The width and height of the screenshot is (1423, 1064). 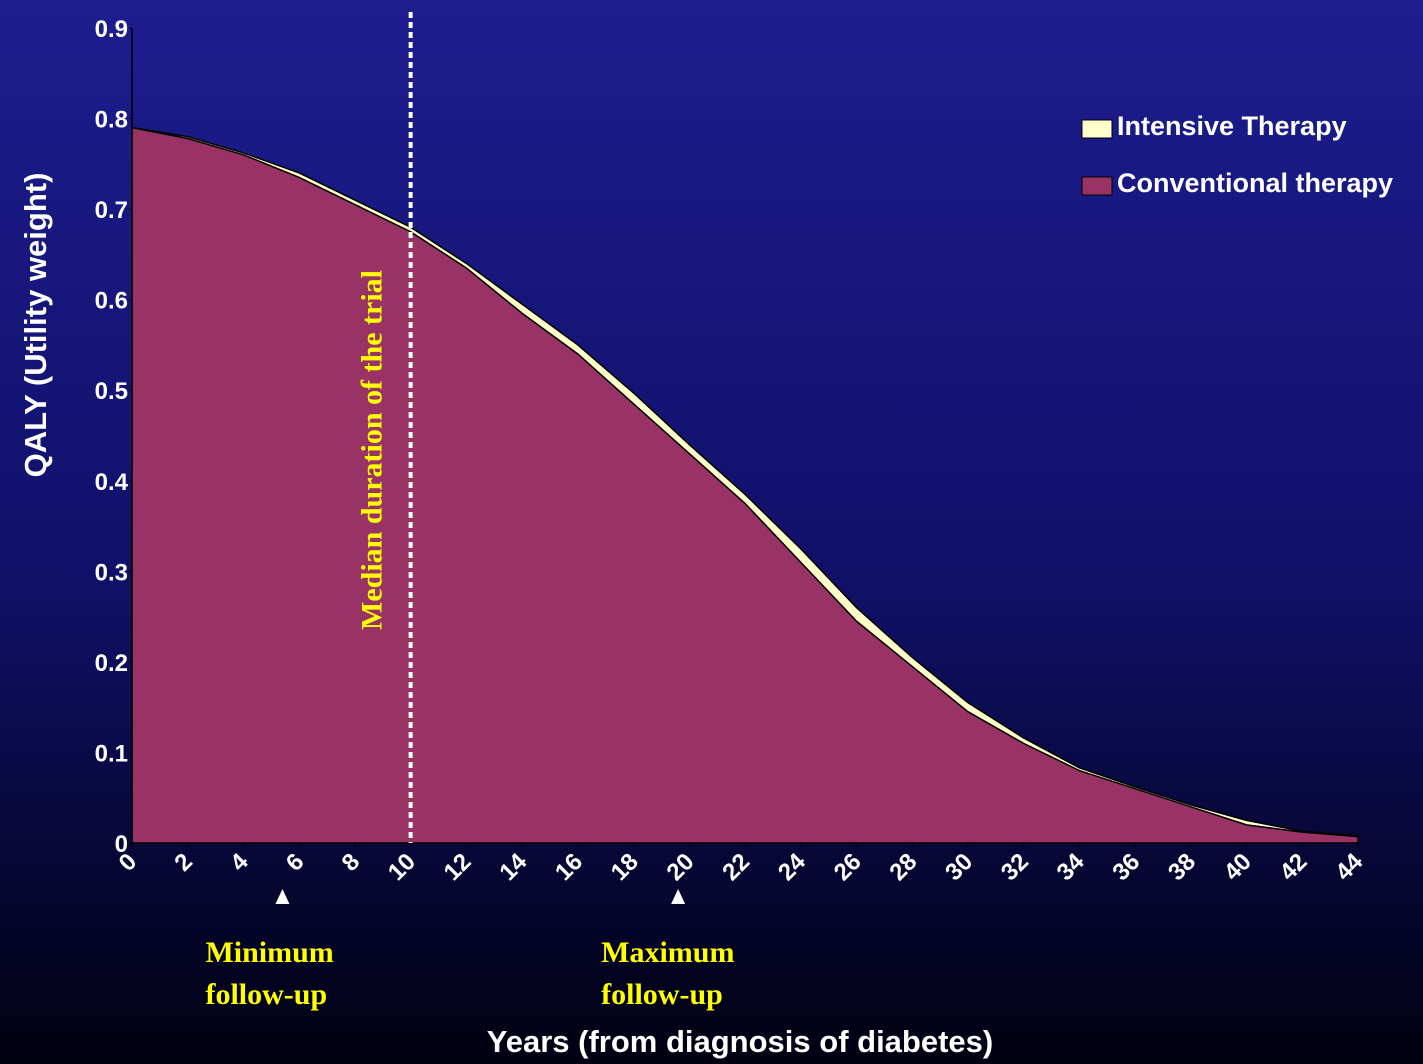 What do you see at coordinates (111, 753) in the screenshot?
I see `y-tick-label: 0.1` at bounding box center [111, 753].